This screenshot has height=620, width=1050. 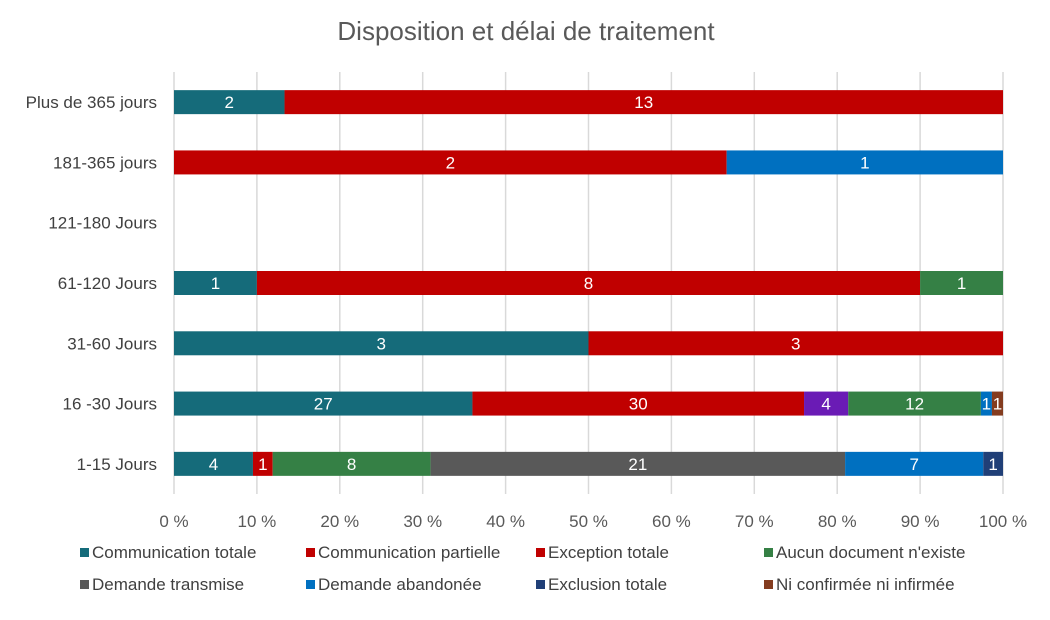 I want to click on x-tick-label: 0 %, so click(x=173, y=521).